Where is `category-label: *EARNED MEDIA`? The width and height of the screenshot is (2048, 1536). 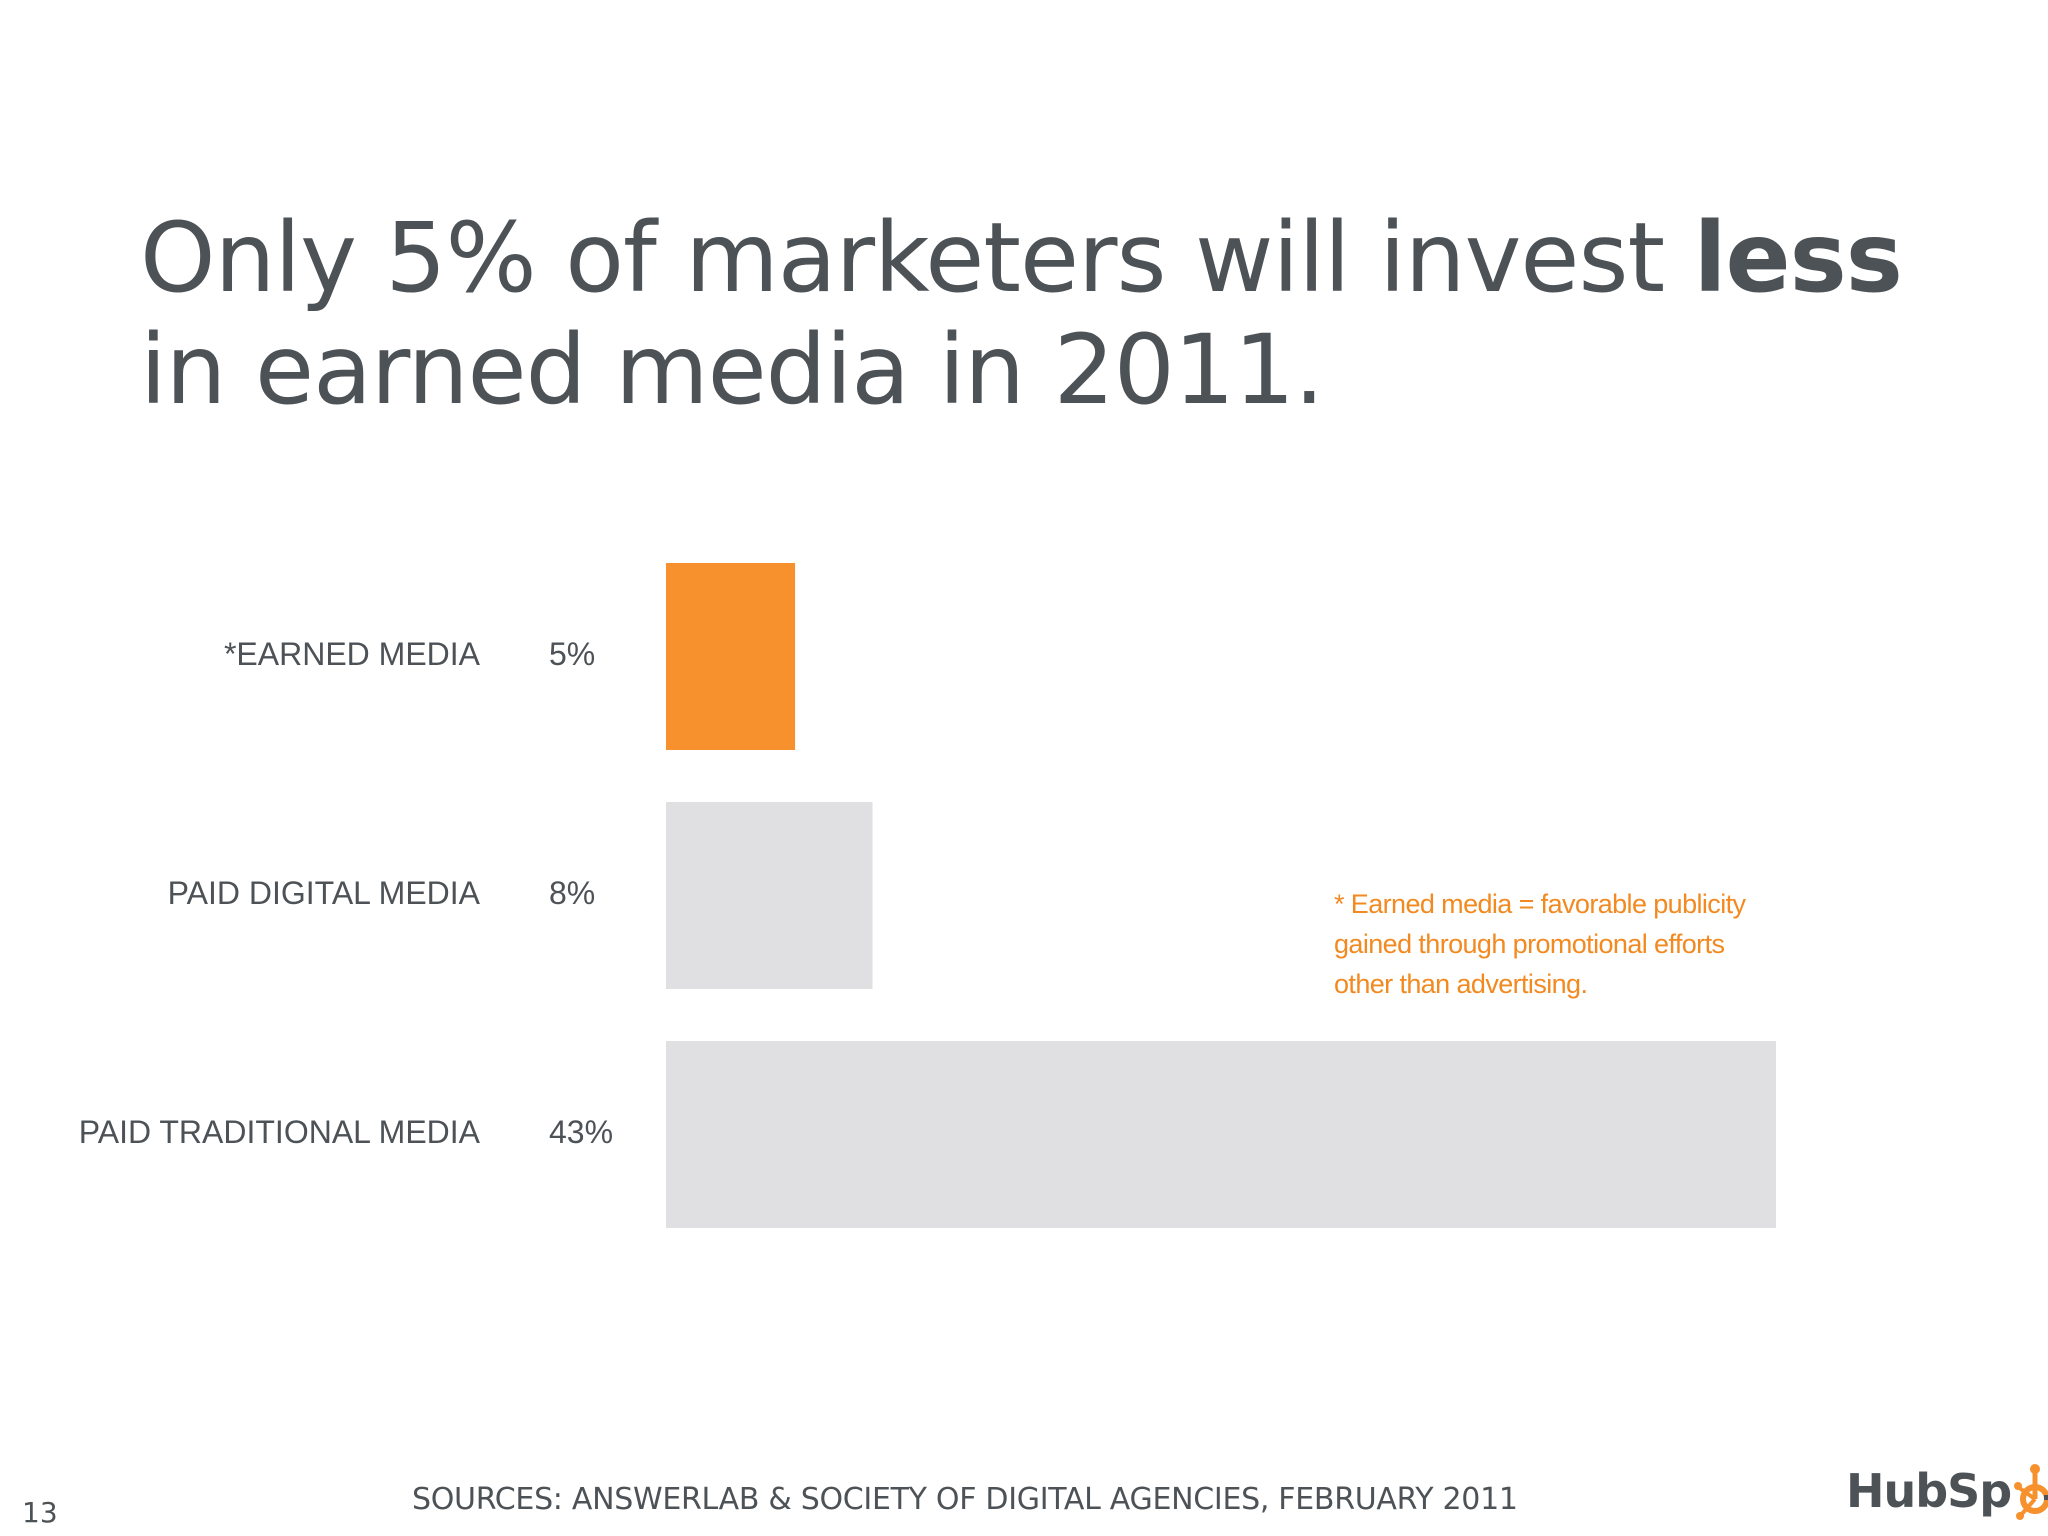 category-label: *EARNED MEDIA is located at coordinates (352, 654).